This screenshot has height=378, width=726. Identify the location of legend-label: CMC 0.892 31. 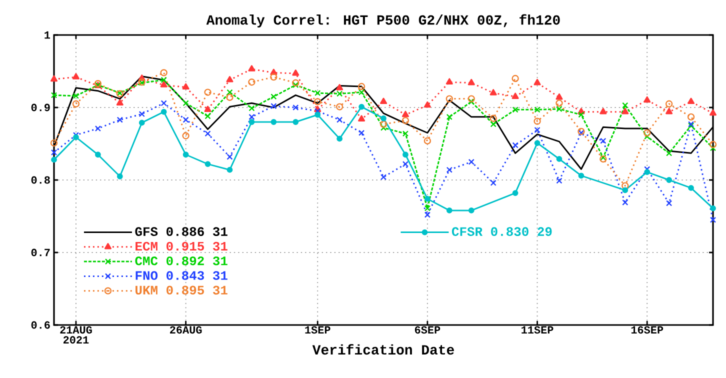
(181, 261).